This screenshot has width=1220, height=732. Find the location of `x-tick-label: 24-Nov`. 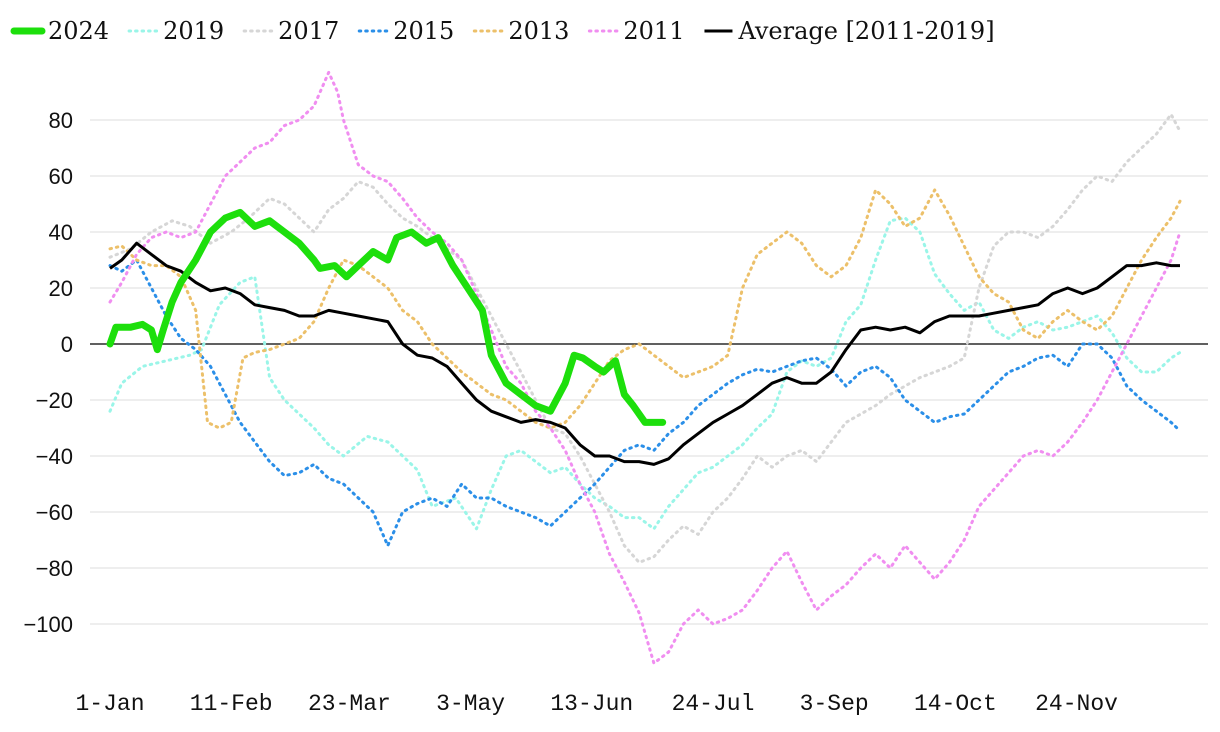

x-tick-label: 24-Nov is located at coordinates (1076, 704).